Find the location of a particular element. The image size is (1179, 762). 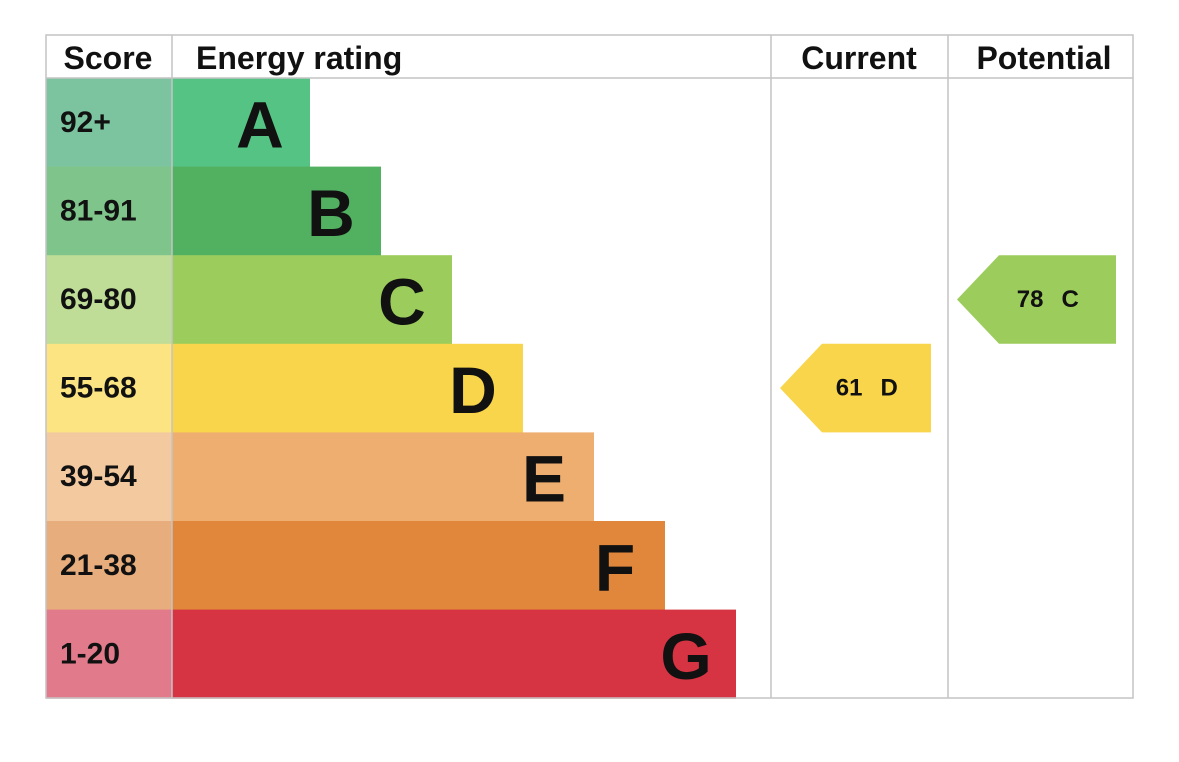

score-label-a: 92+ is located at coordinates (85, 122).